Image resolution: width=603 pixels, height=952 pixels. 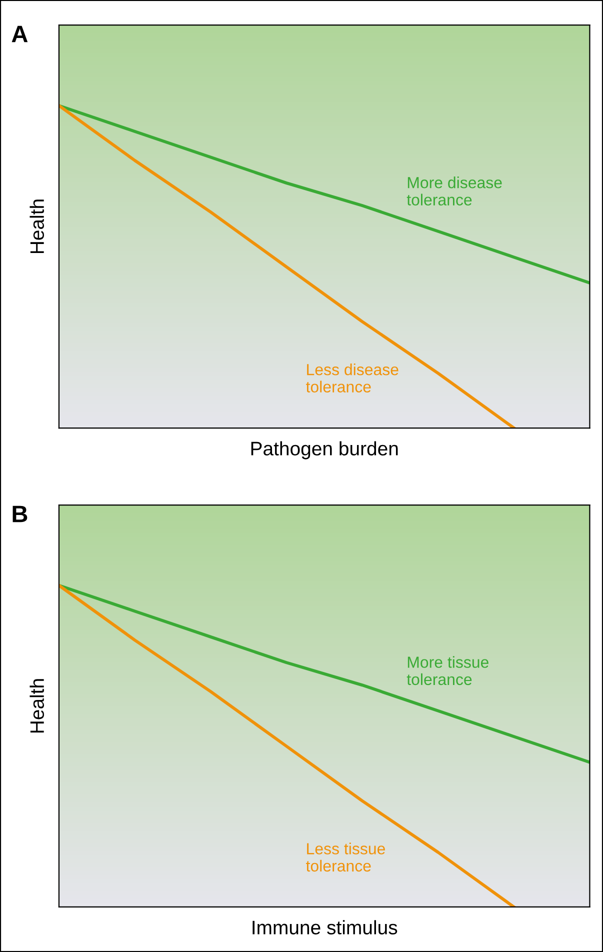 What do you see at coordinates (447, 671) in the screenshot?
I see `series-label: More tissue tolerance` at bounding box center [447, 671].